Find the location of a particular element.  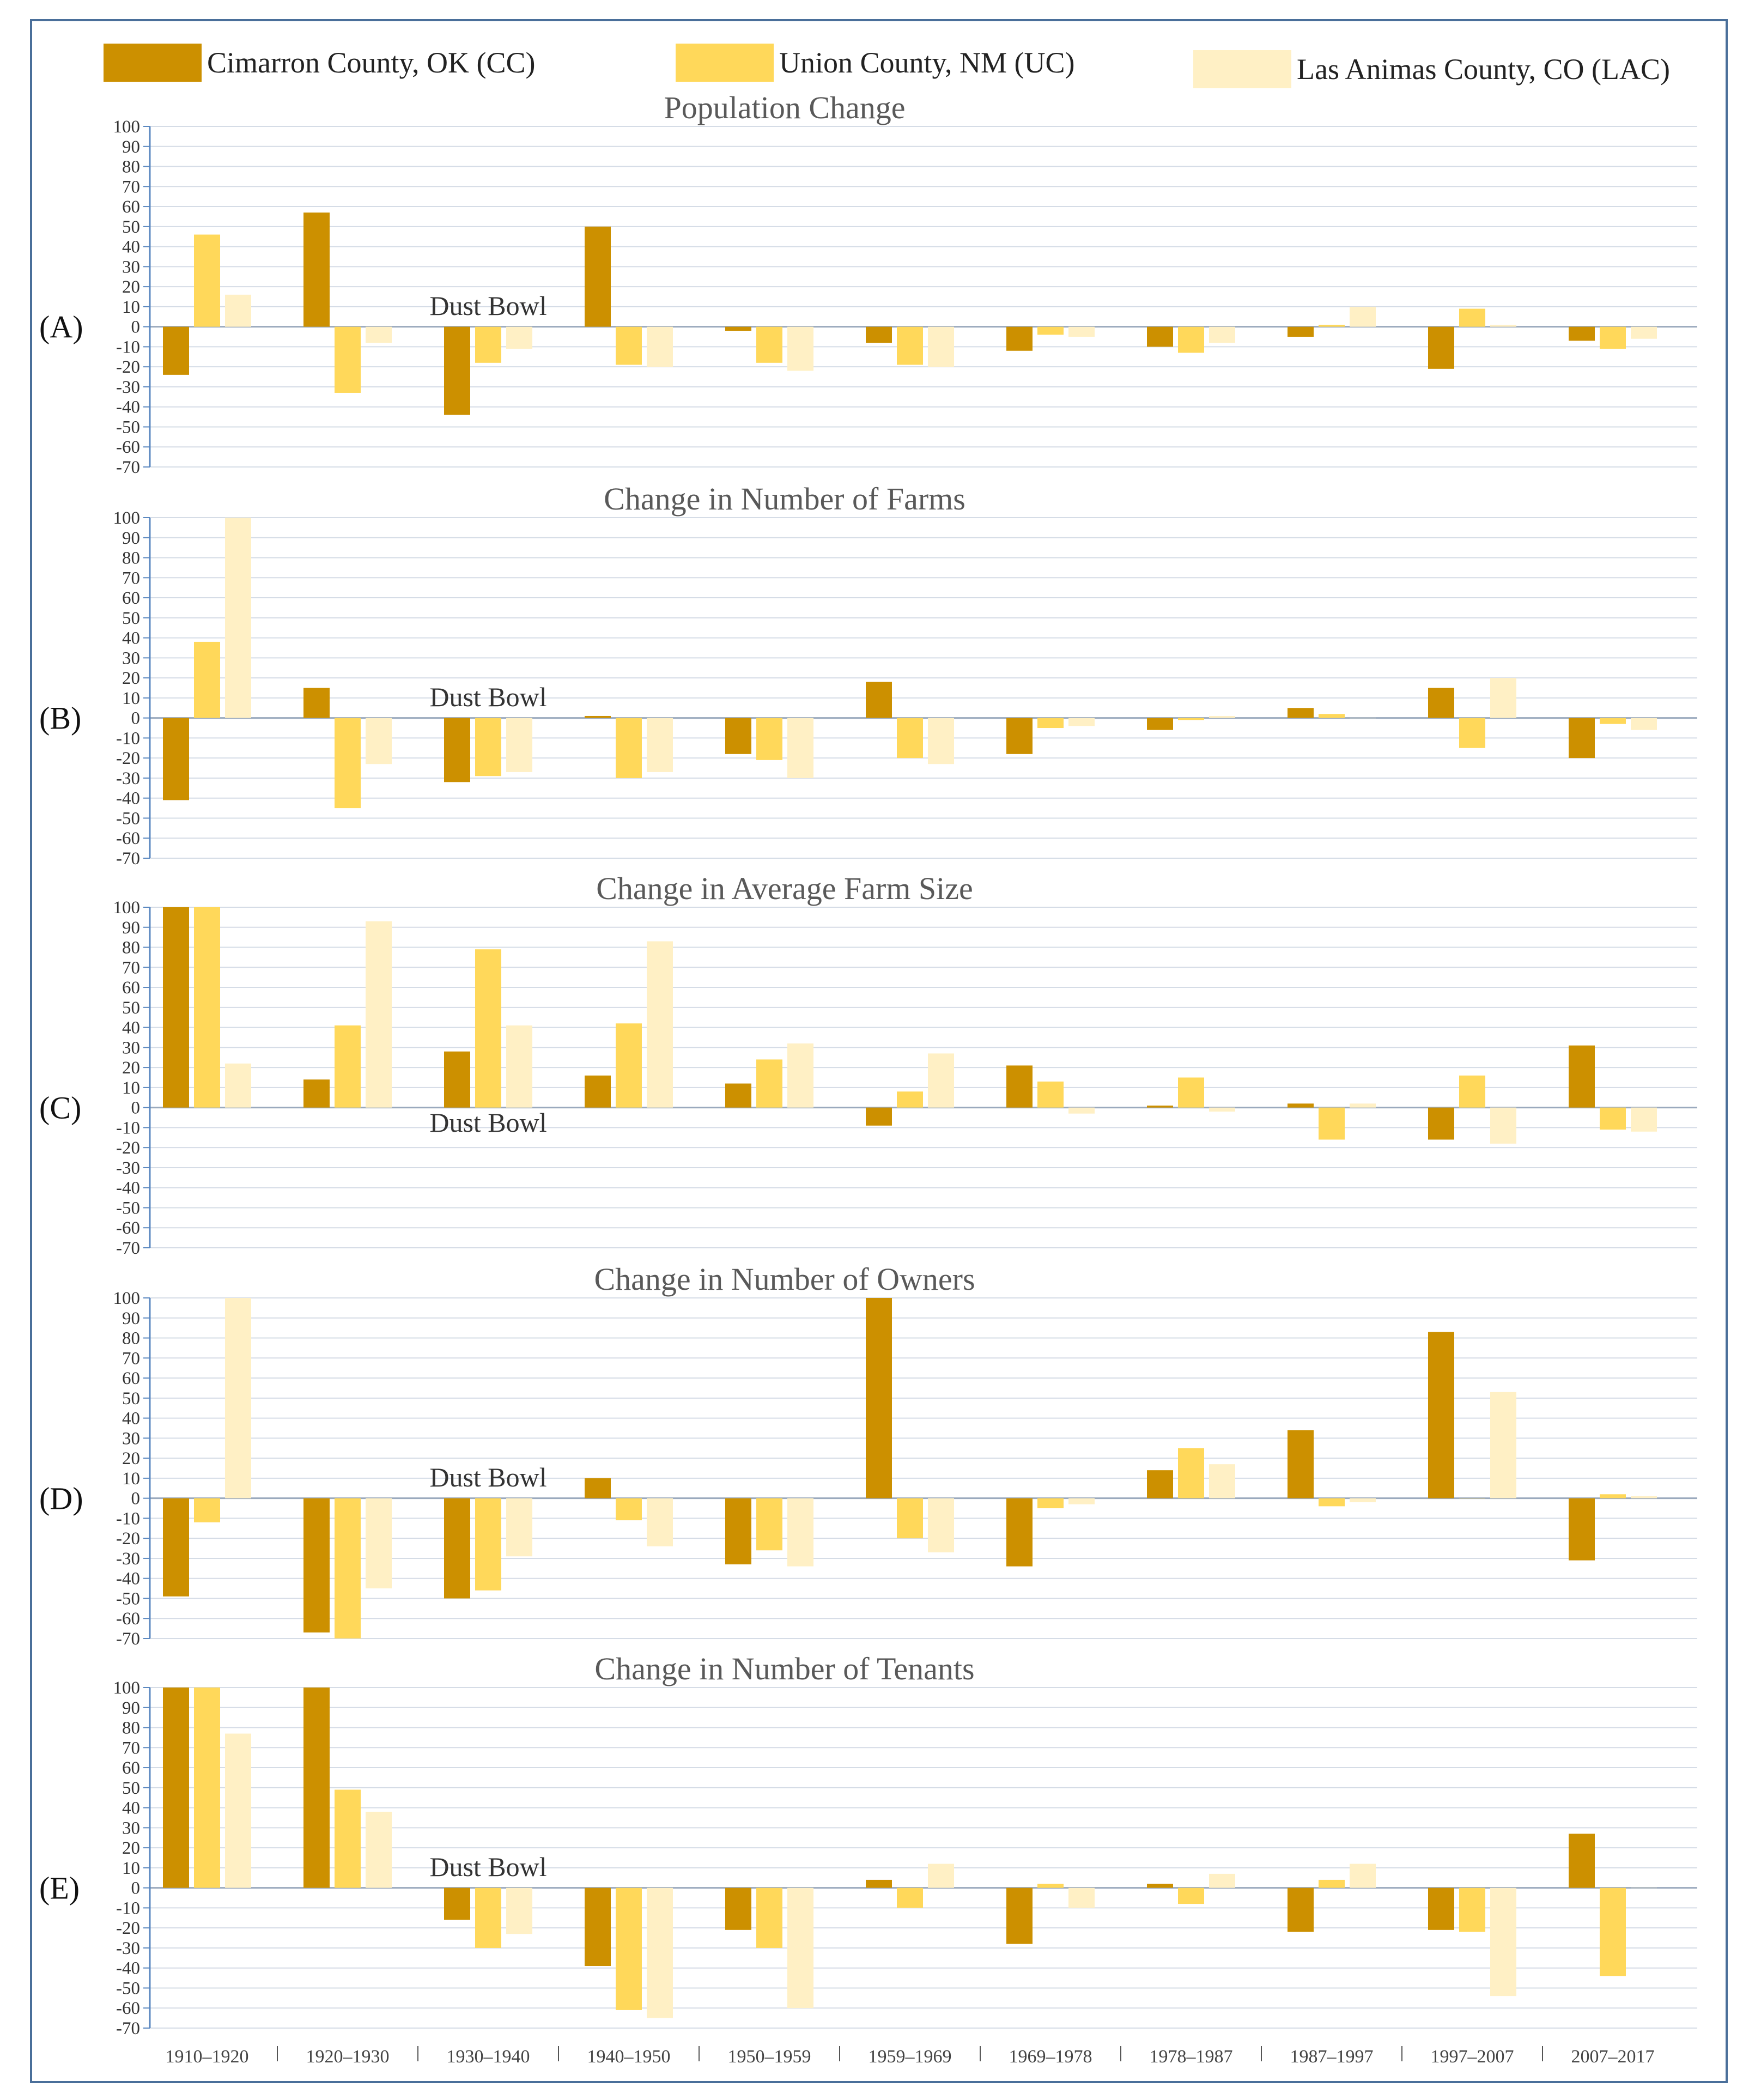

panel-2-y-tick-label: 60 is located at coordinates (131, 988).